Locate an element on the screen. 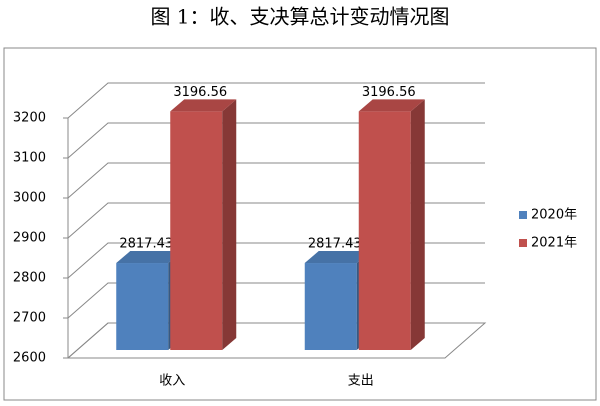 The width and height of the screenshot is (600, 406). legend-label: 2020年 is located at coordinates (554, 215).